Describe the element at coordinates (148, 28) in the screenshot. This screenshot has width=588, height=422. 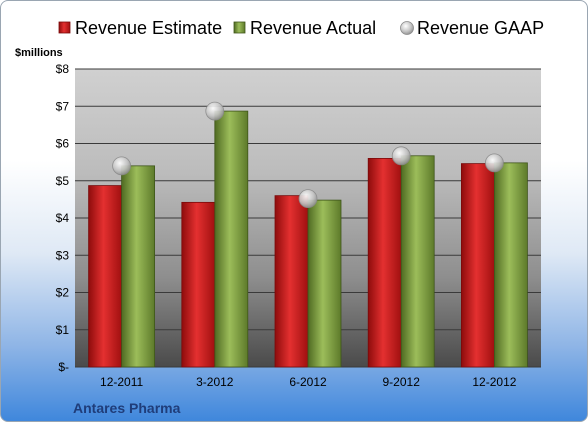
I see `legend-label: Revenue Estimate` at that location.